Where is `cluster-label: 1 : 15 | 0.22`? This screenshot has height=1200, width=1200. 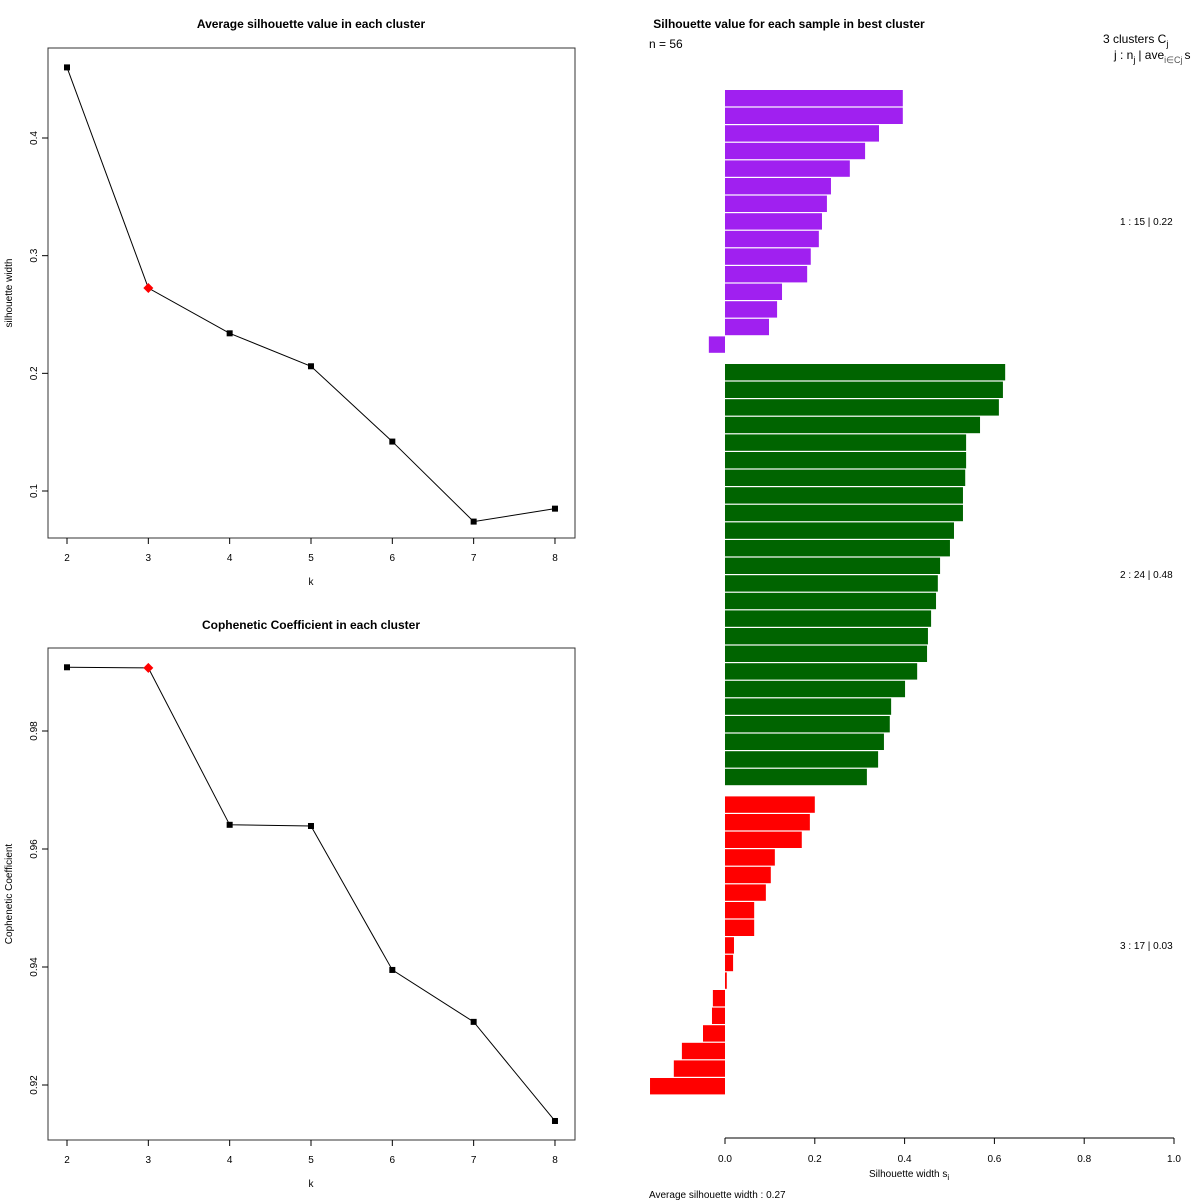
cluster-label: 1 : 15 | 0.22 is located at coordinates (1146, 222).